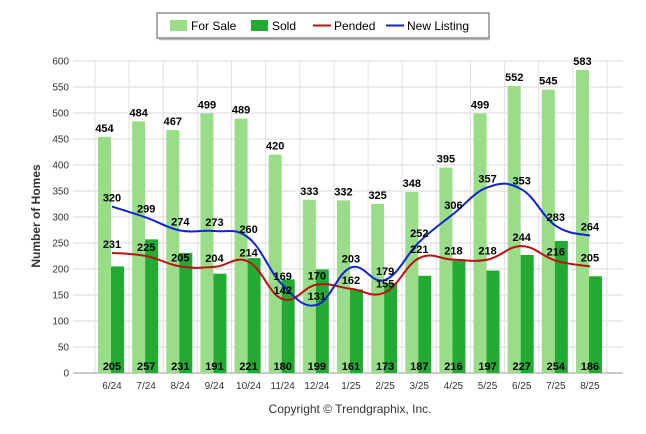  What do you see at coordinates (248, 367) in the screenshot?
I see `data-label-sold: 221` at bounding box center [248, 367].